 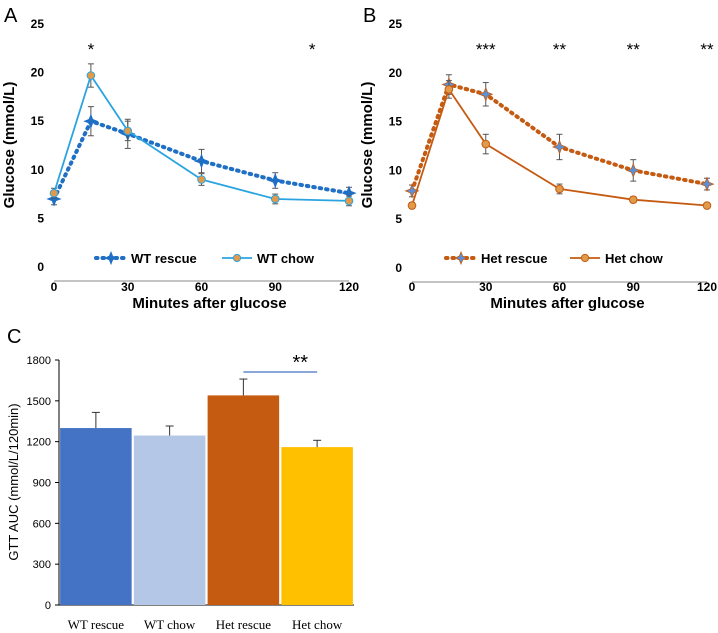 What do you see at coordinates (369, 16) in the screenshot?
I see `panel-letter-b: B` at bounding box center [369, 16].